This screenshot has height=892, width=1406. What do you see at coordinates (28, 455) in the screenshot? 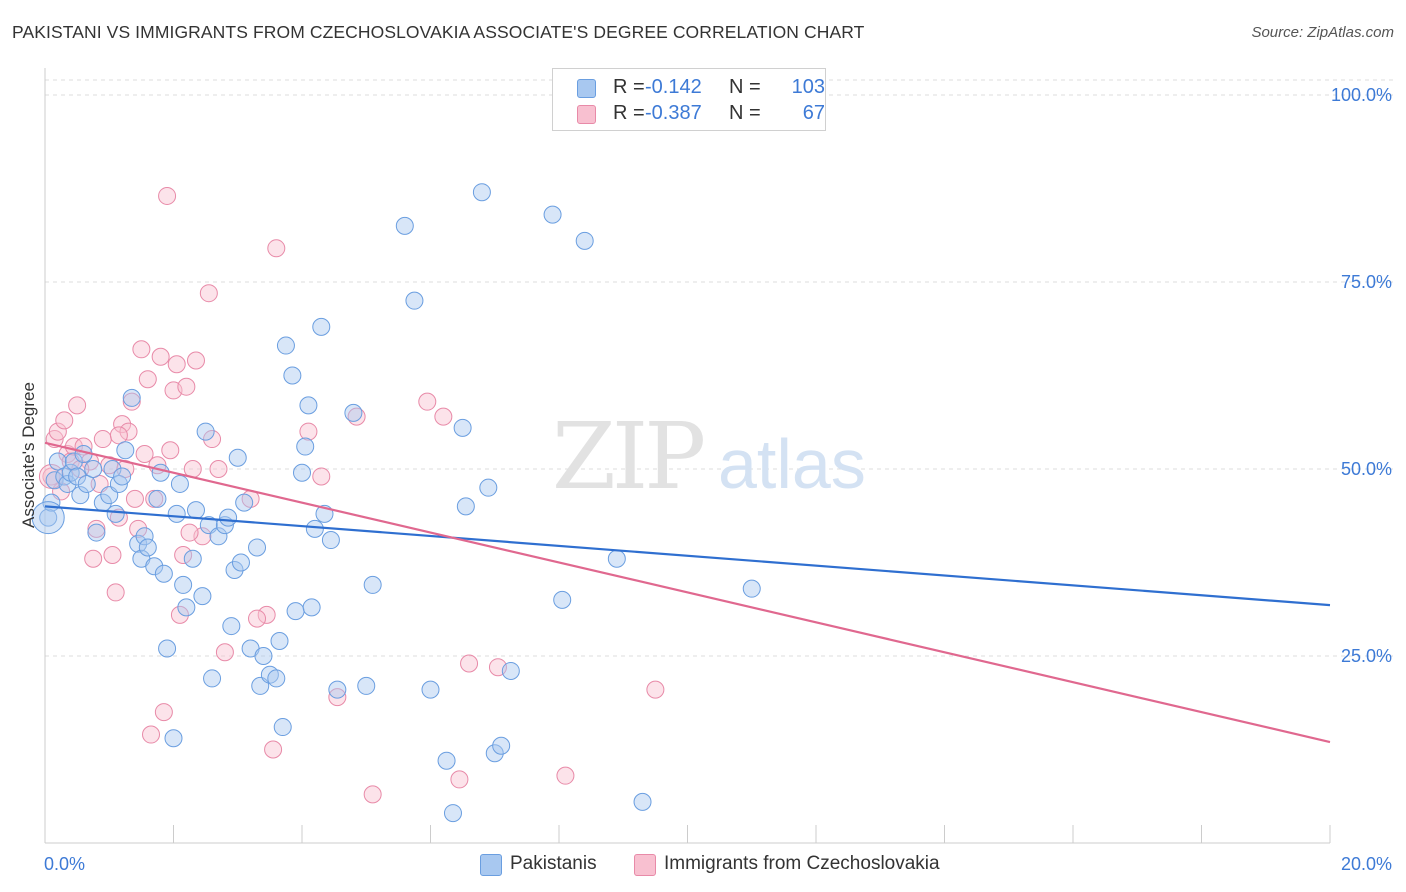
I see `y-axis-label: Associate's Degree` at bounding box center [28, 455].